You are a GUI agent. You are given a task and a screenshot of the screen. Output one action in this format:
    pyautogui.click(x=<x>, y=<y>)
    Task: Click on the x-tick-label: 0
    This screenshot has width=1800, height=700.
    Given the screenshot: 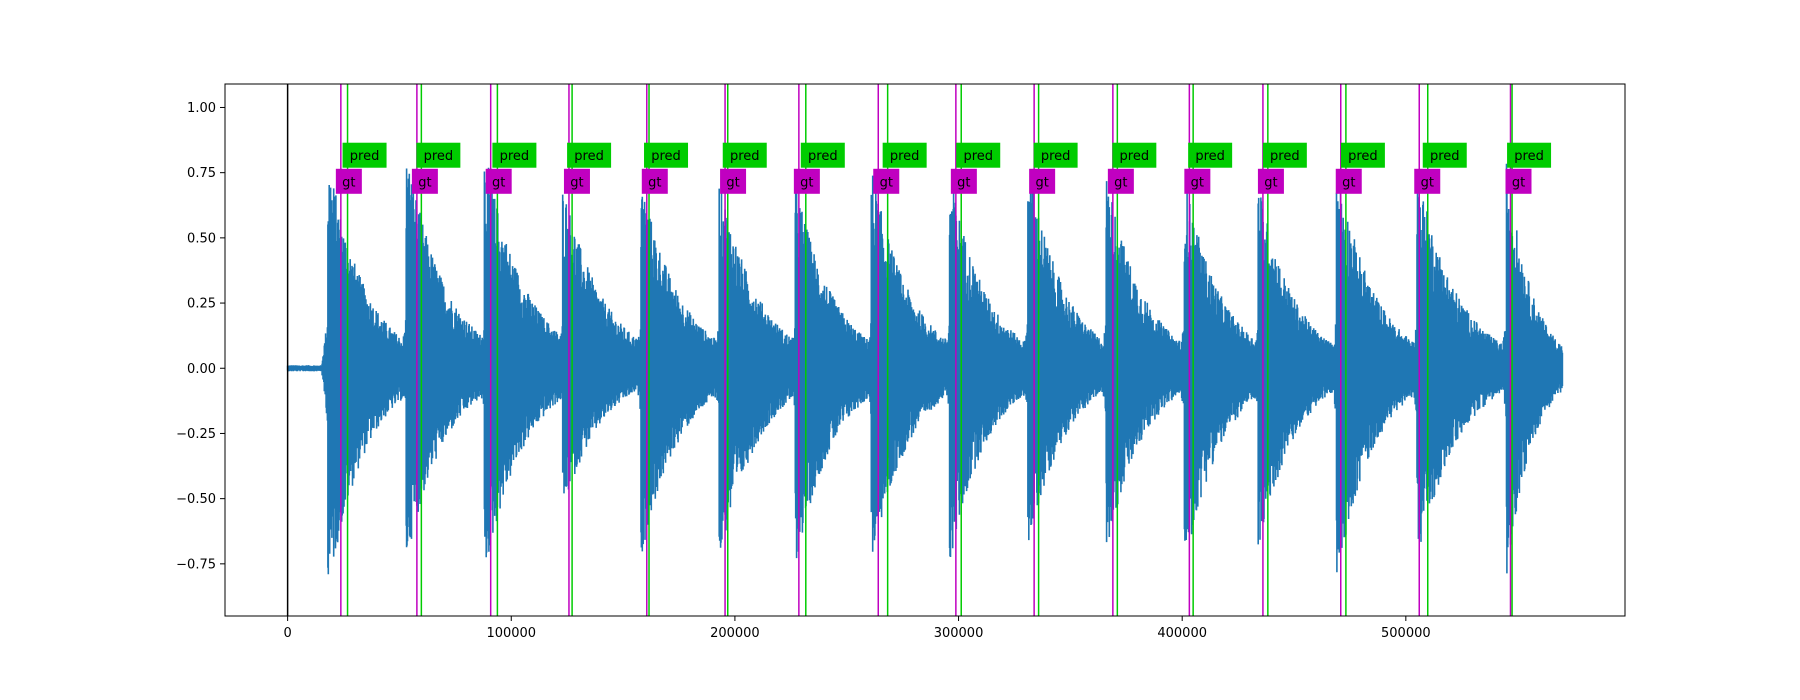 What is the action you would take?
    pyautogui.click(x=287, y=633)
    